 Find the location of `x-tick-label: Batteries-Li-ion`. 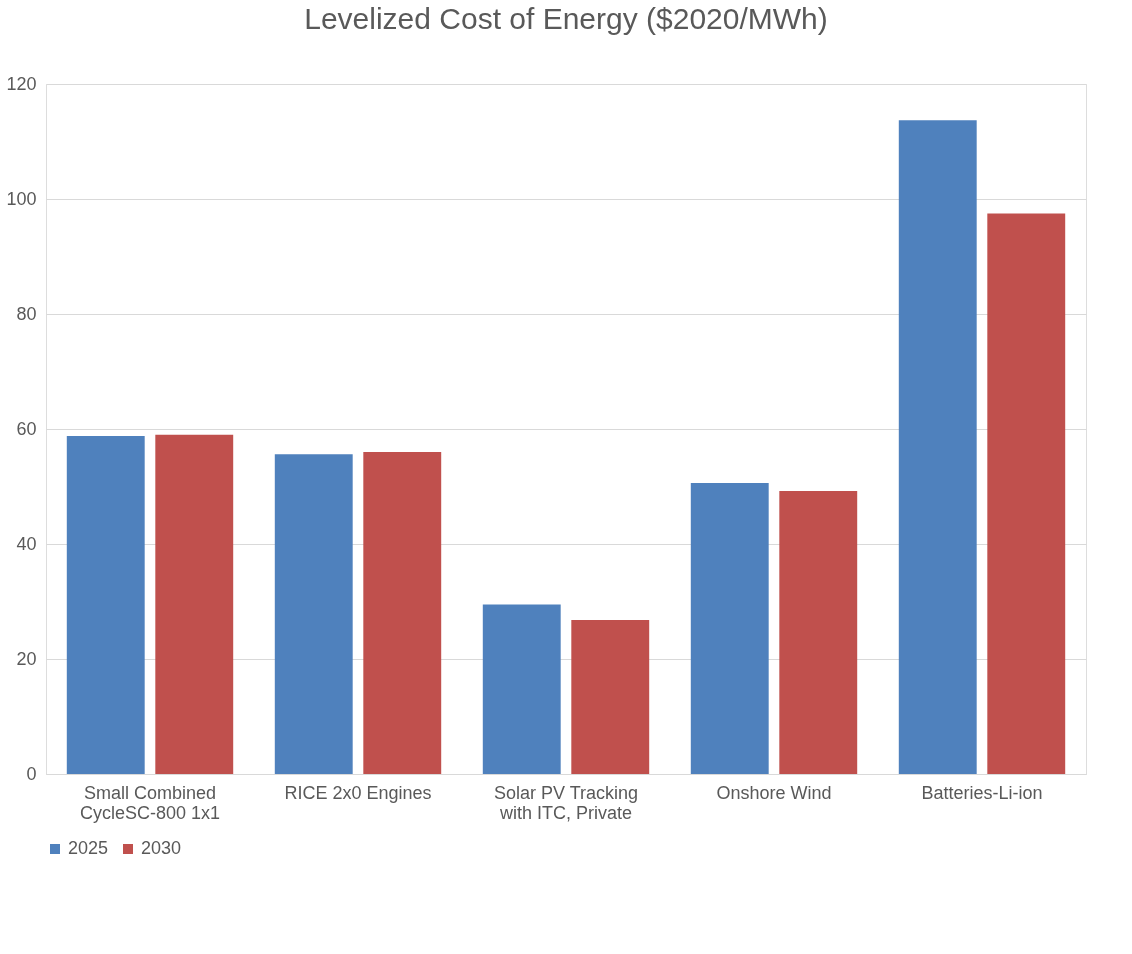

x-tick-label: Batteries-Li-ion is located at coordinates (982, 792).